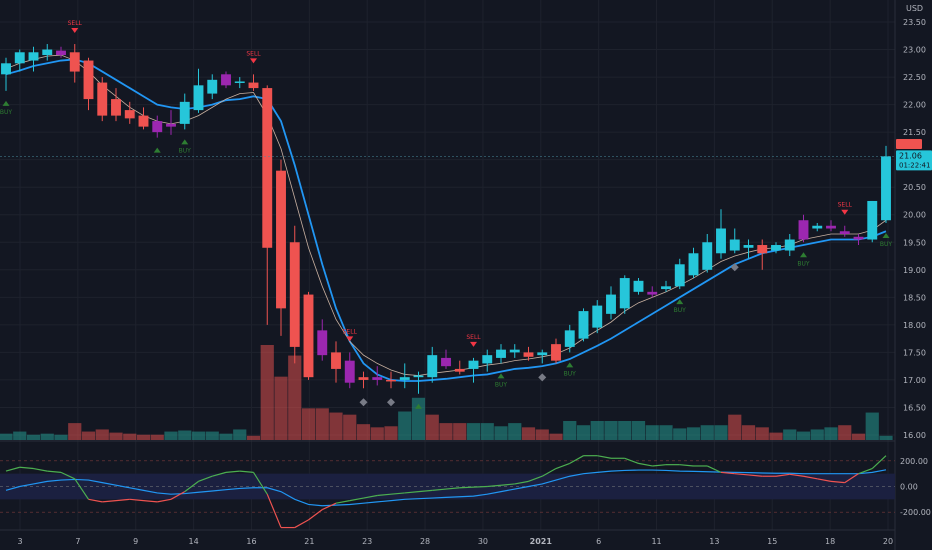 This screenshot has height=550, width=932. What do you see at coordinates (425, 541) in the screenshot?
I see `time-tick-label: 28` at bounding box center [425, 541].